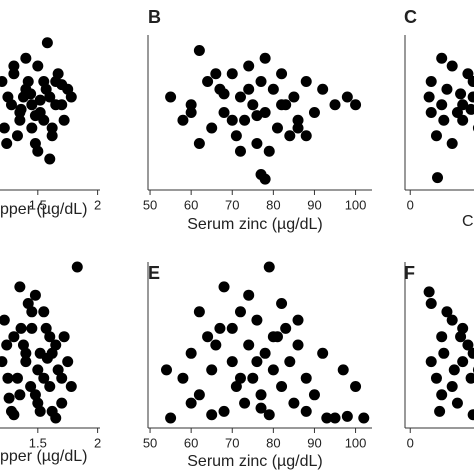 The width and height of the screenshot is (474, 474). I want to click on x-axis-label: C, so click(468, 221).